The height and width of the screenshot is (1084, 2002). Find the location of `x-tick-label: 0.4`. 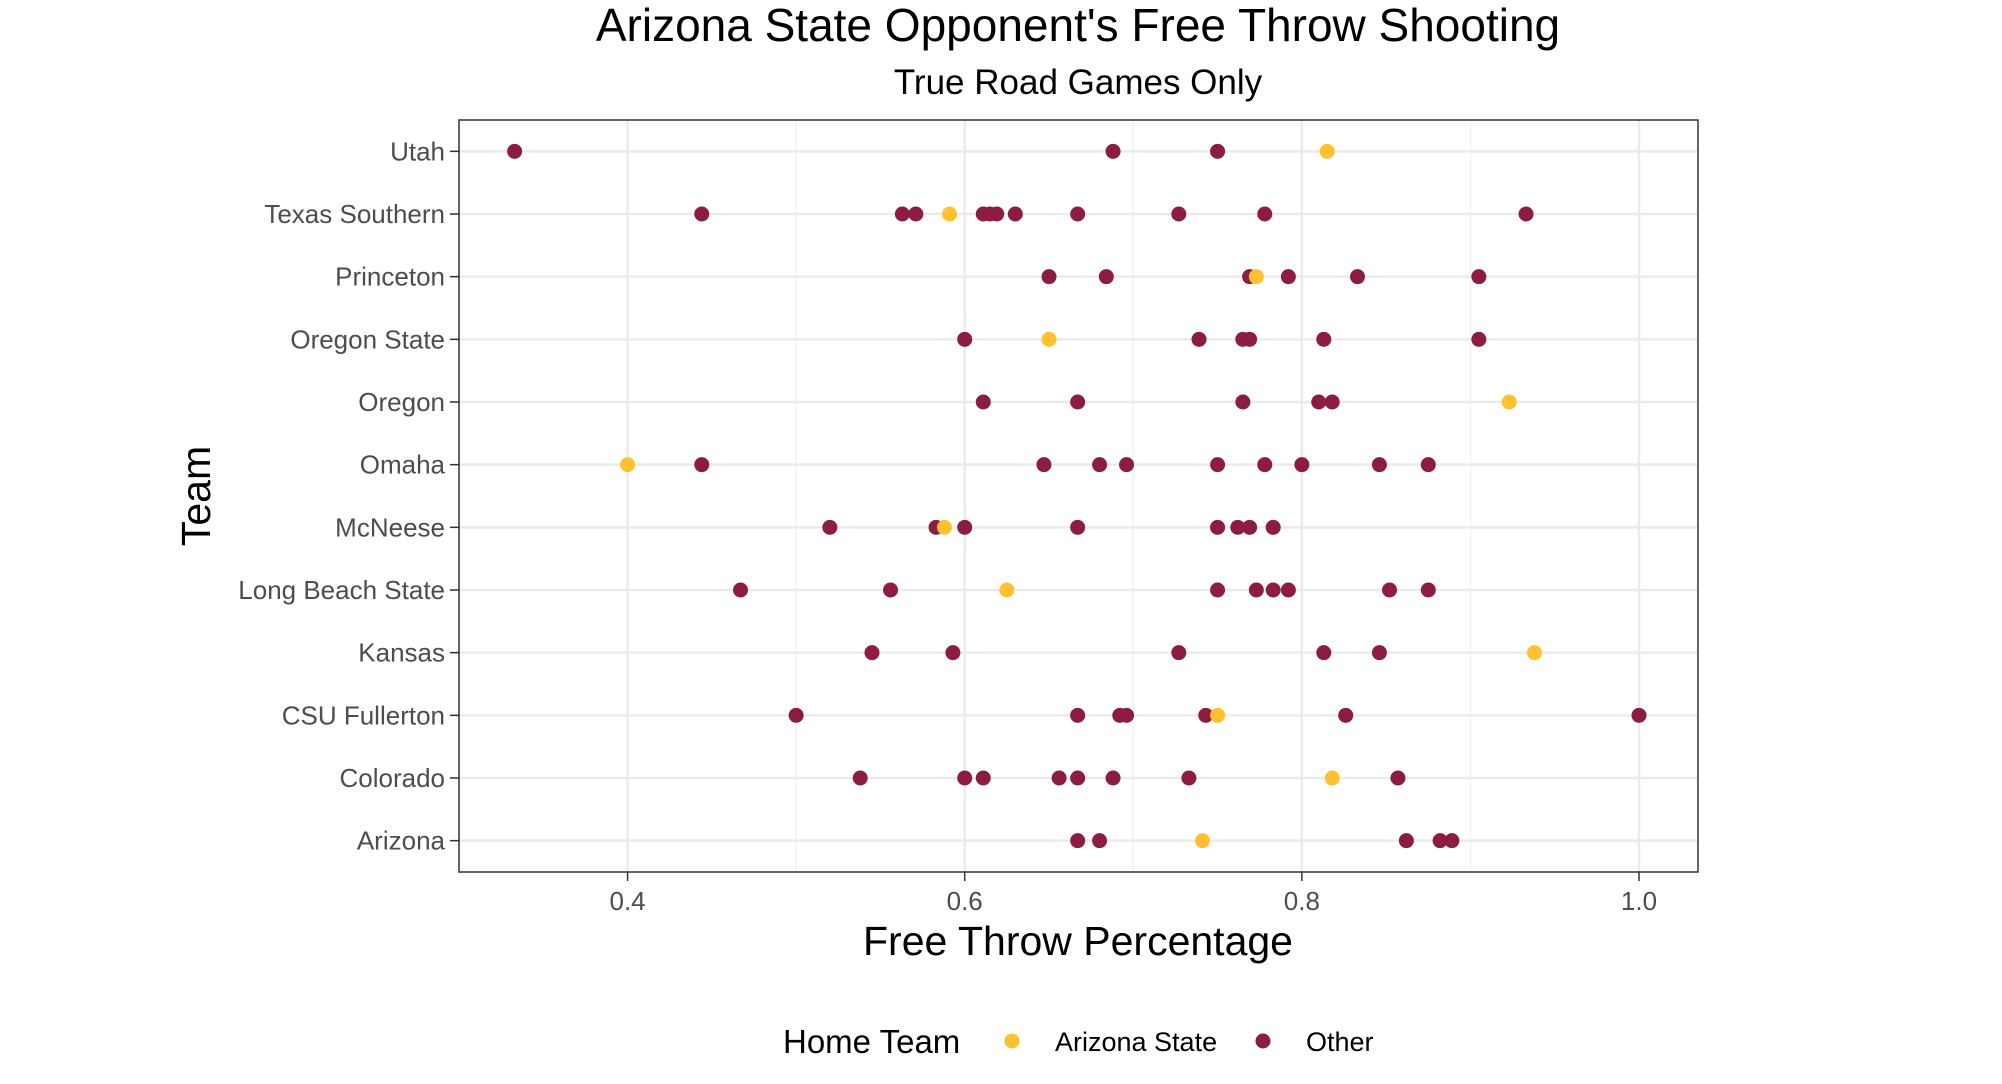

x-tick-label: 0.4 is located at coordinates (627, 901).